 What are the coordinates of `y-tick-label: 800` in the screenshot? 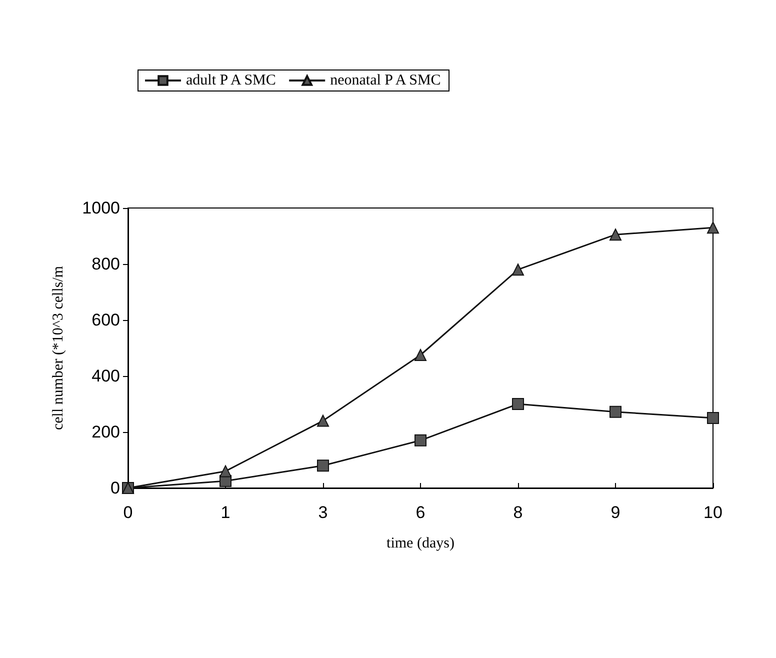 It's located at (106, 264).